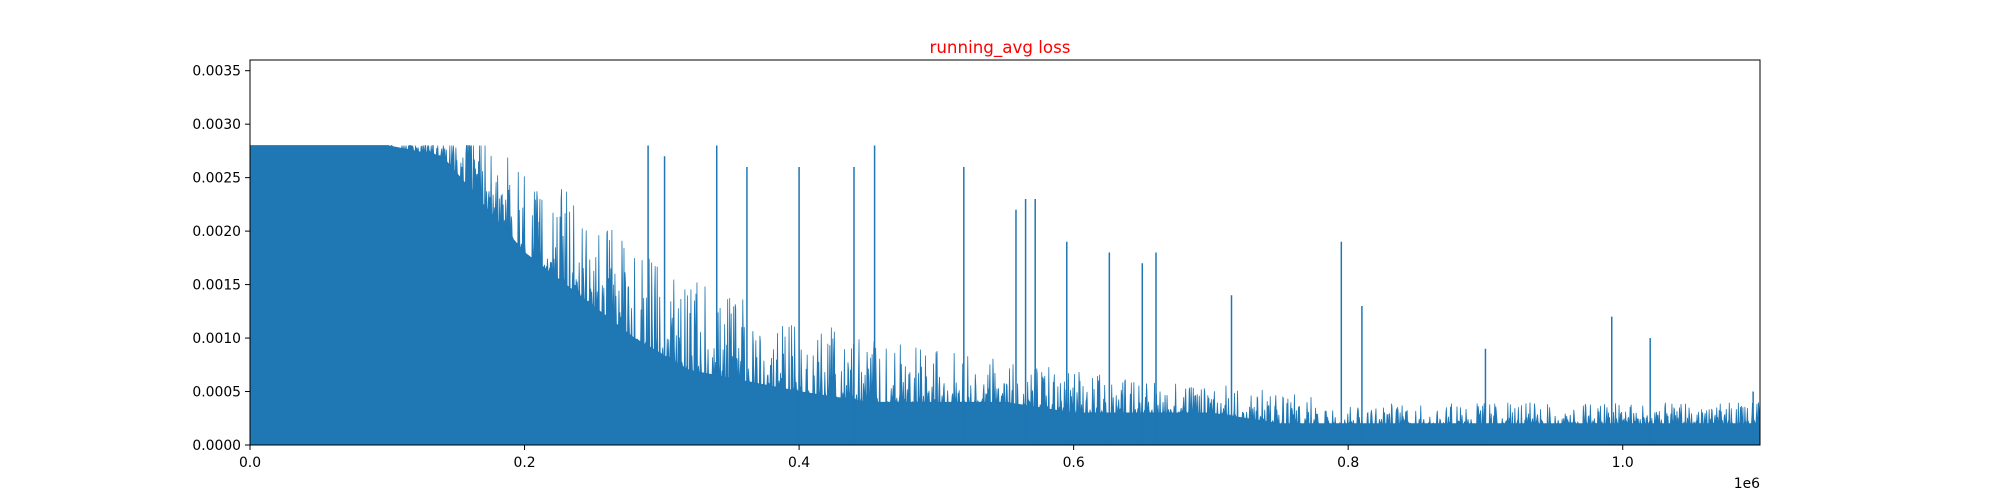 Image resolution: width=2000 pixels, height=504 pixels. I want to click on x-tick-label: 1.0, so click(1623, 463).